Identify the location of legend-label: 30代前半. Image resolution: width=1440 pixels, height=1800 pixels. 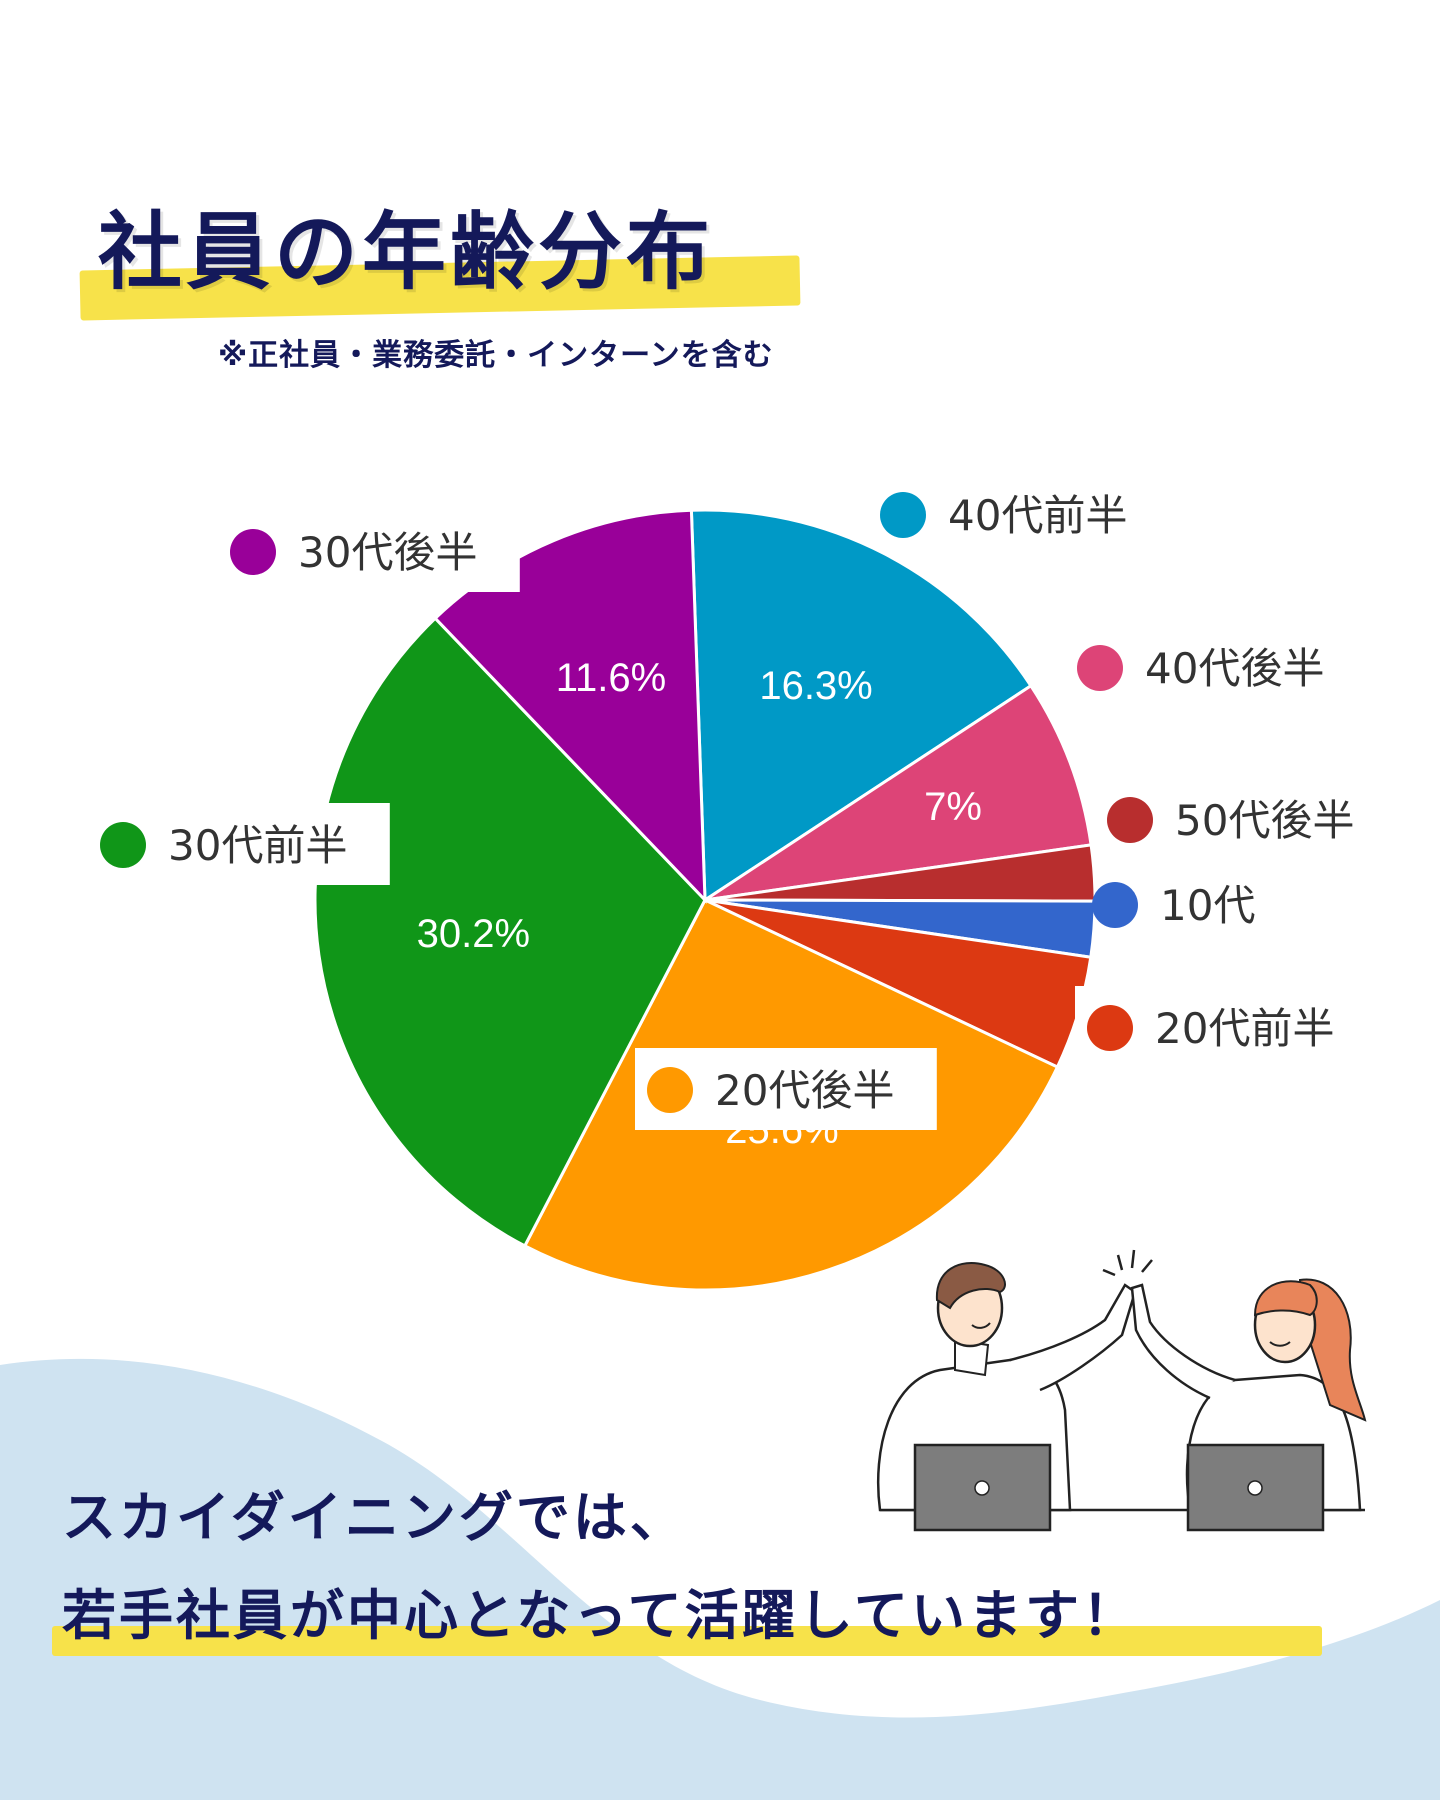
(257, 845).